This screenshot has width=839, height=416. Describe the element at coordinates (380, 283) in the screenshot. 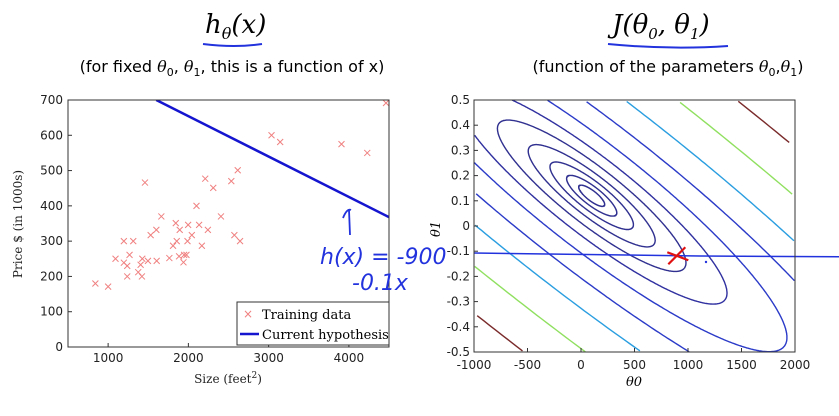

I see `annotation-equation-line2: -0.1x` at that location.